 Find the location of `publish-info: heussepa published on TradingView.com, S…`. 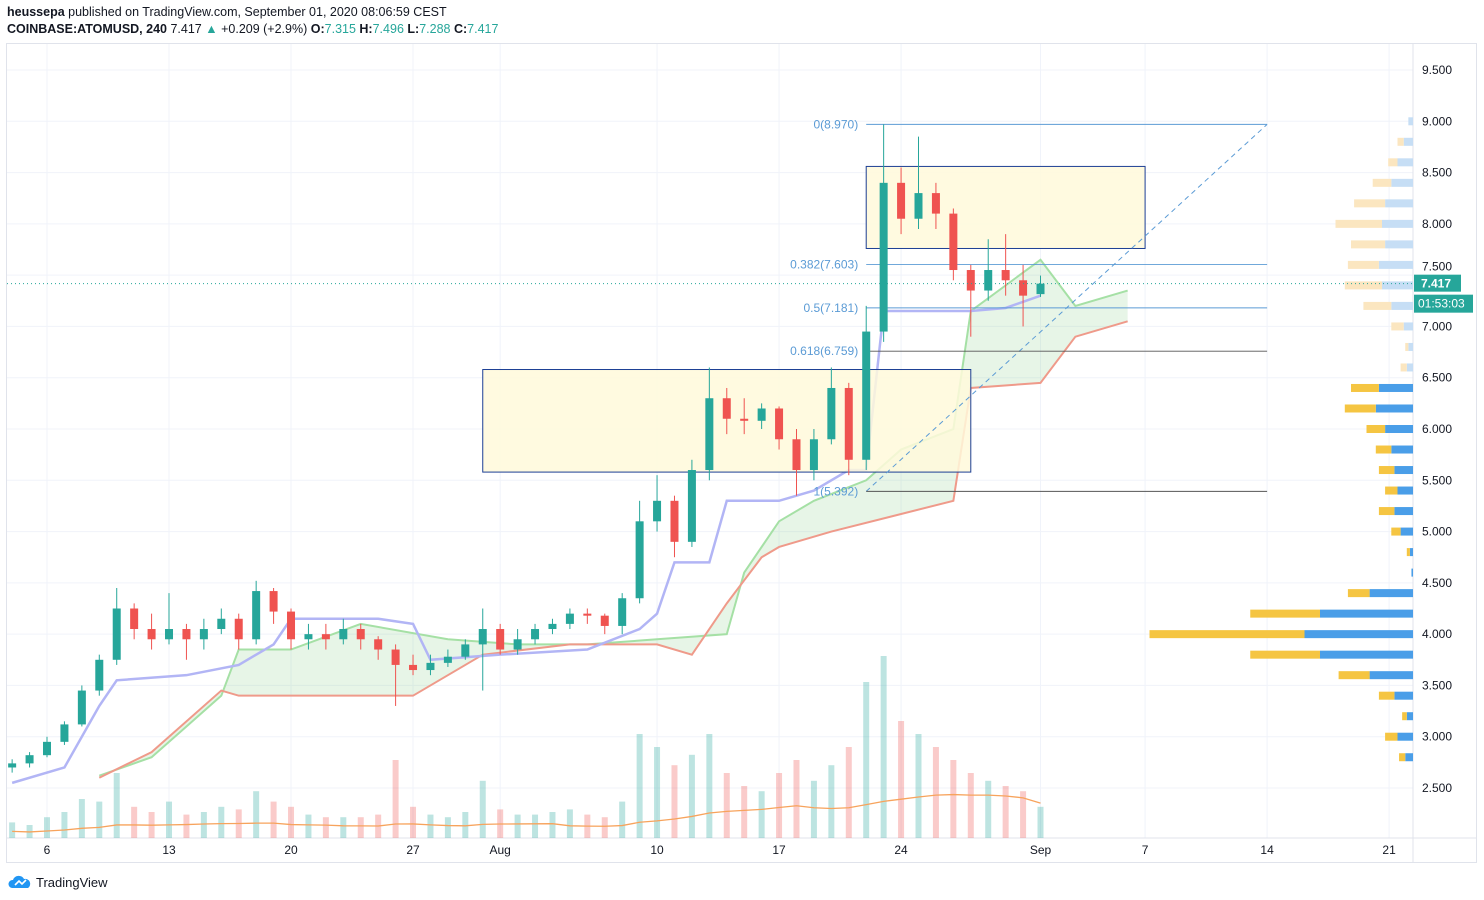

publish-info: heussepa published on TradingView.com, S… is located at coordinates (227, 12).